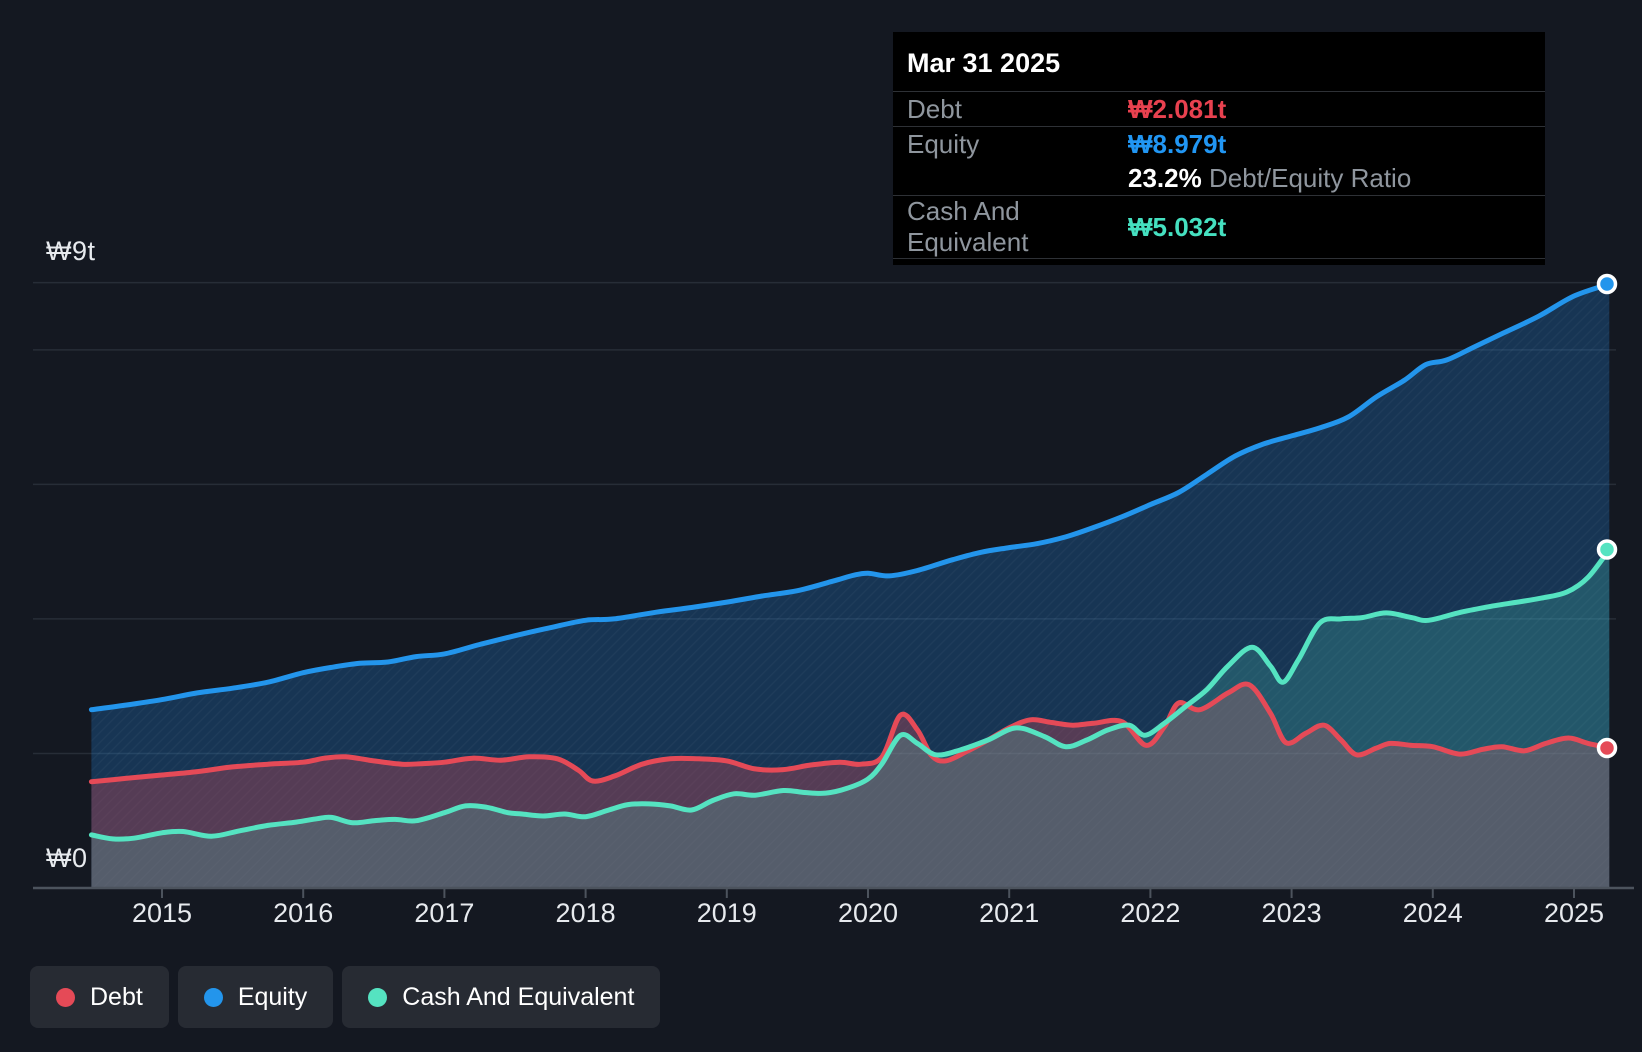  Describe the element at coordinates (943, 143) in the screenshot. I see `tooltip-equity-label: Equity` at that location.